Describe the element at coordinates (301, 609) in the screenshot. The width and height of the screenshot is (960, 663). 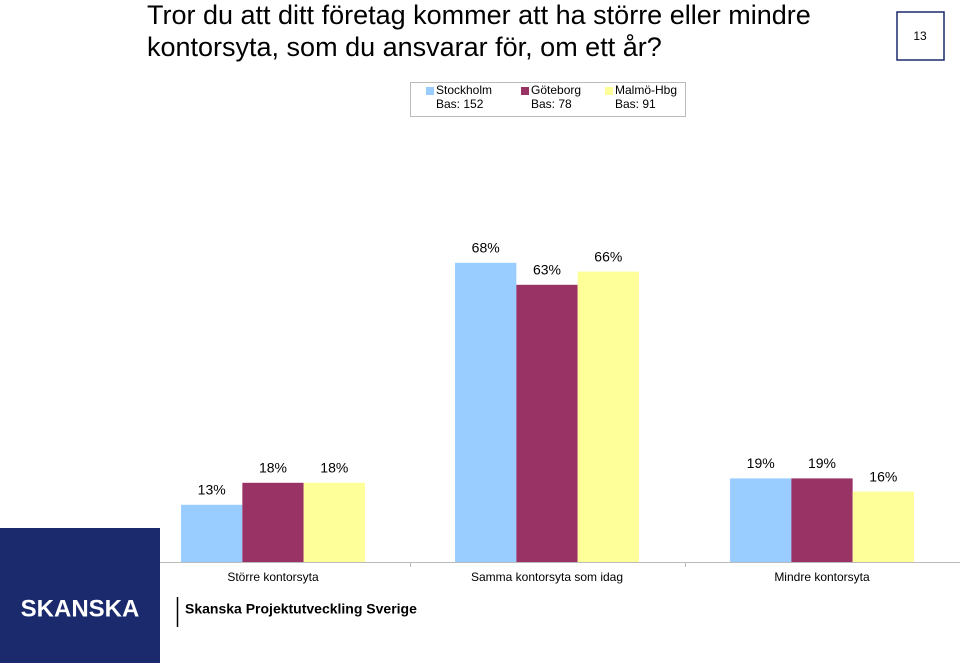
I see `footer-text: Skanska Projektutveckling Sverige` at that location.